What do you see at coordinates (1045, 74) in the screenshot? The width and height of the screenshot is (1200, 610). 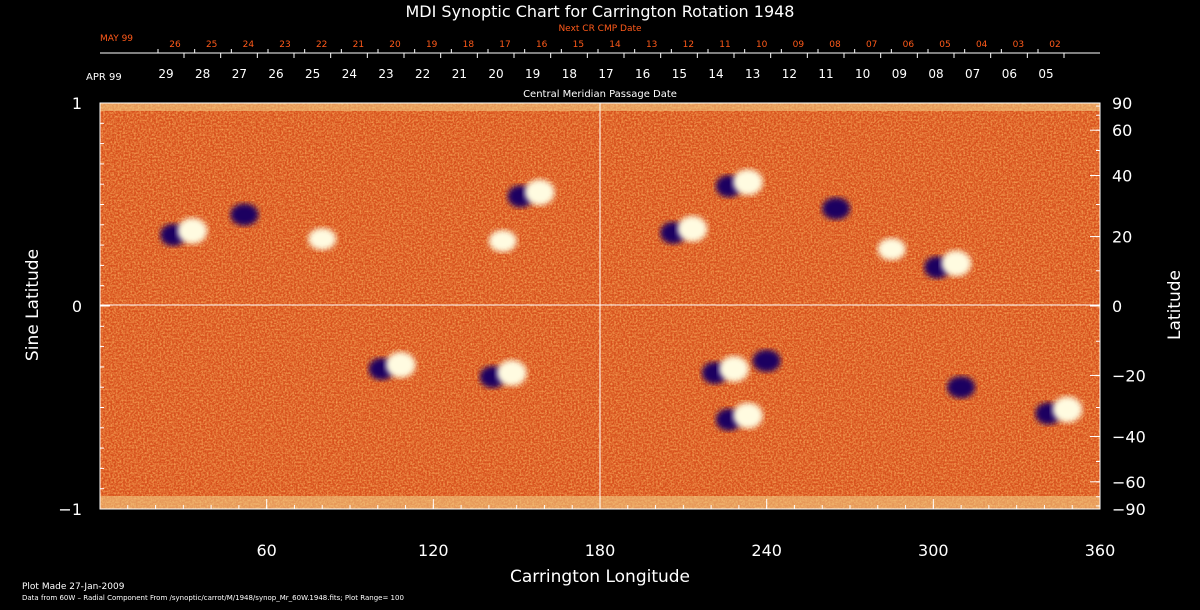 I see `cmp-day: 05` at bounding box center [1045, 74].